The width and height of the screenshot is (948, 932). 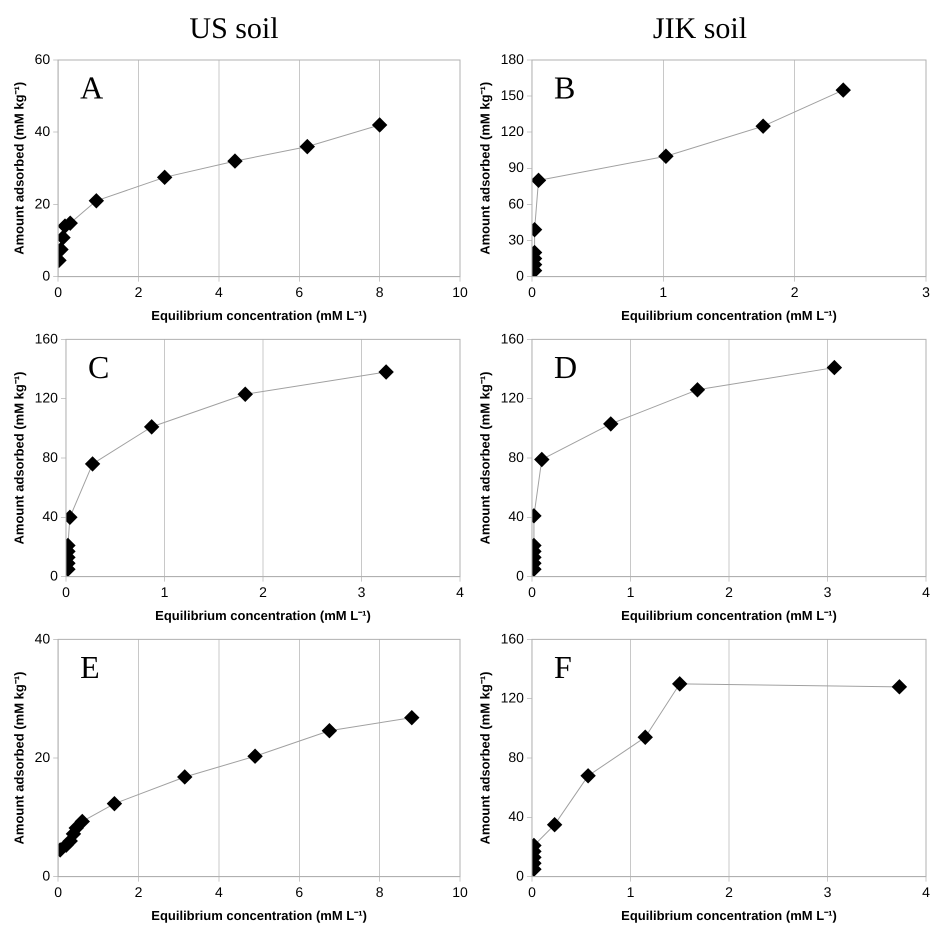 What do you see at coordinates (566, 366) in the screenshot?
I see `annotation: D` at bounding box center [566, 366].